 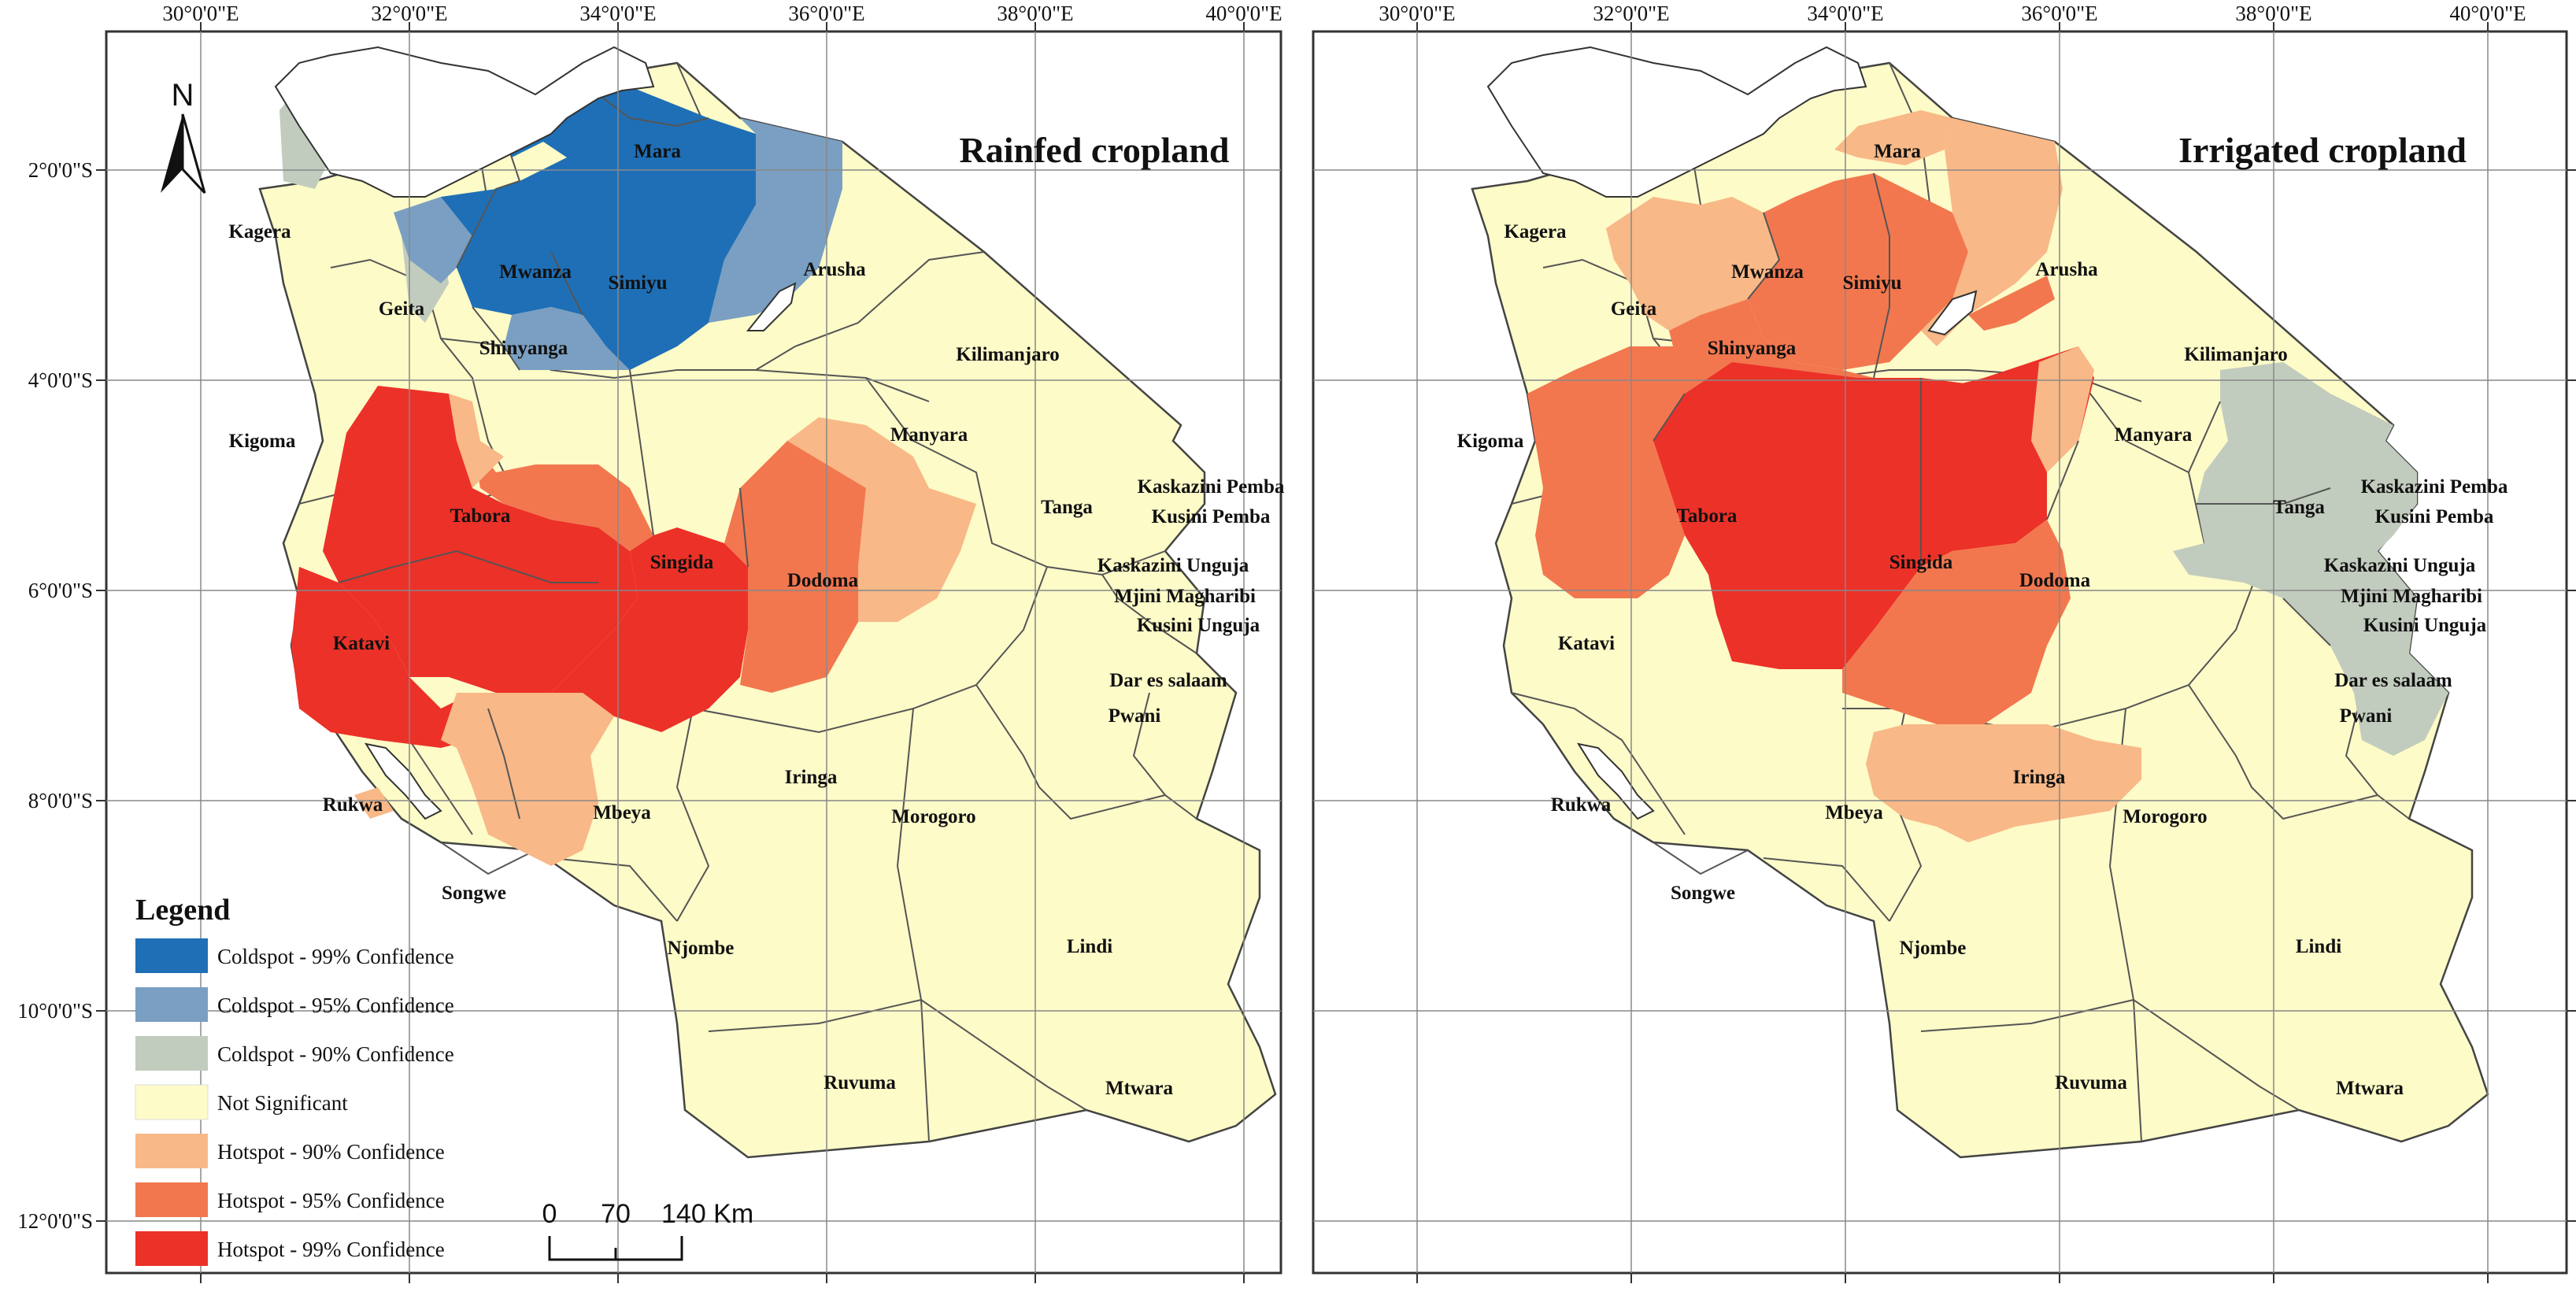 I want to click on legend-label-hot90: Hotspot - 90% Confidence, so click(x=331, y=1152).